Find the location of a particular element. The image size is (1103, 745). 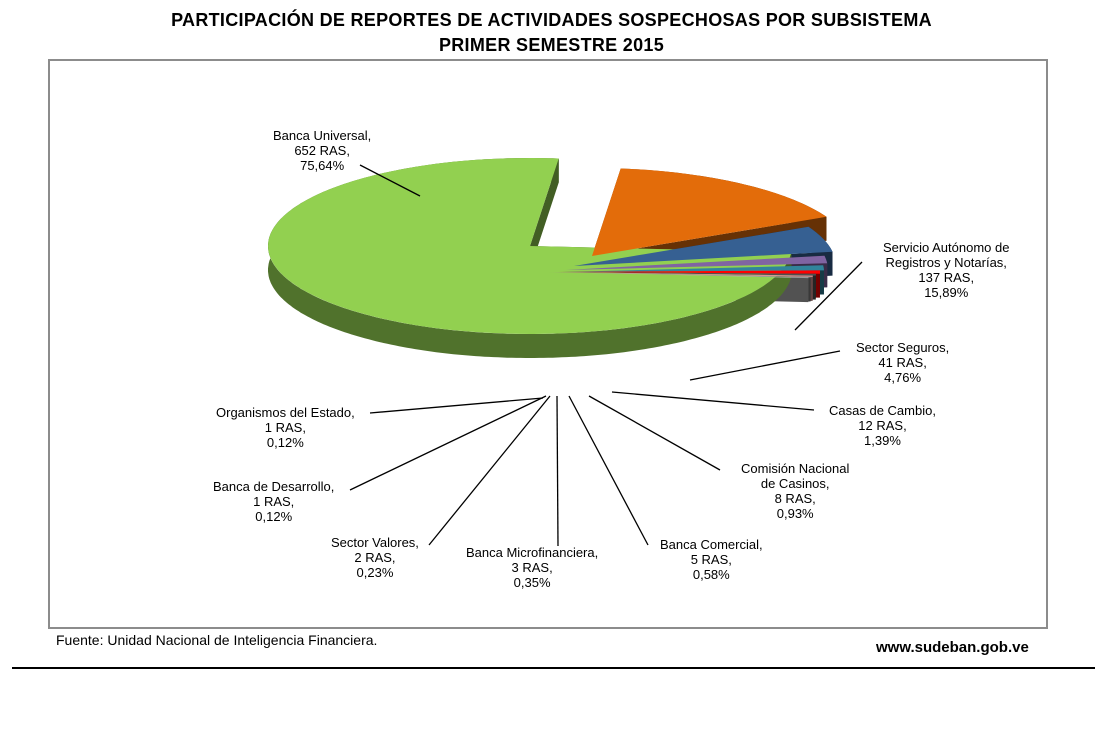

slice-label-micro: Banca Microfinanciera, 3 RAS, 0,35% is located at coordinates (532, 567).